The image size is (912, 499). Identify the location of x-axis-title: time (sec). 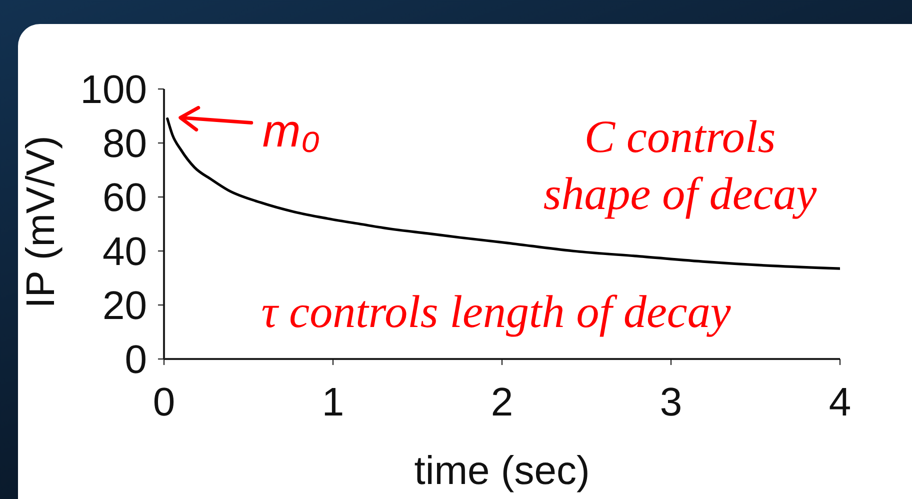
(502, 471).